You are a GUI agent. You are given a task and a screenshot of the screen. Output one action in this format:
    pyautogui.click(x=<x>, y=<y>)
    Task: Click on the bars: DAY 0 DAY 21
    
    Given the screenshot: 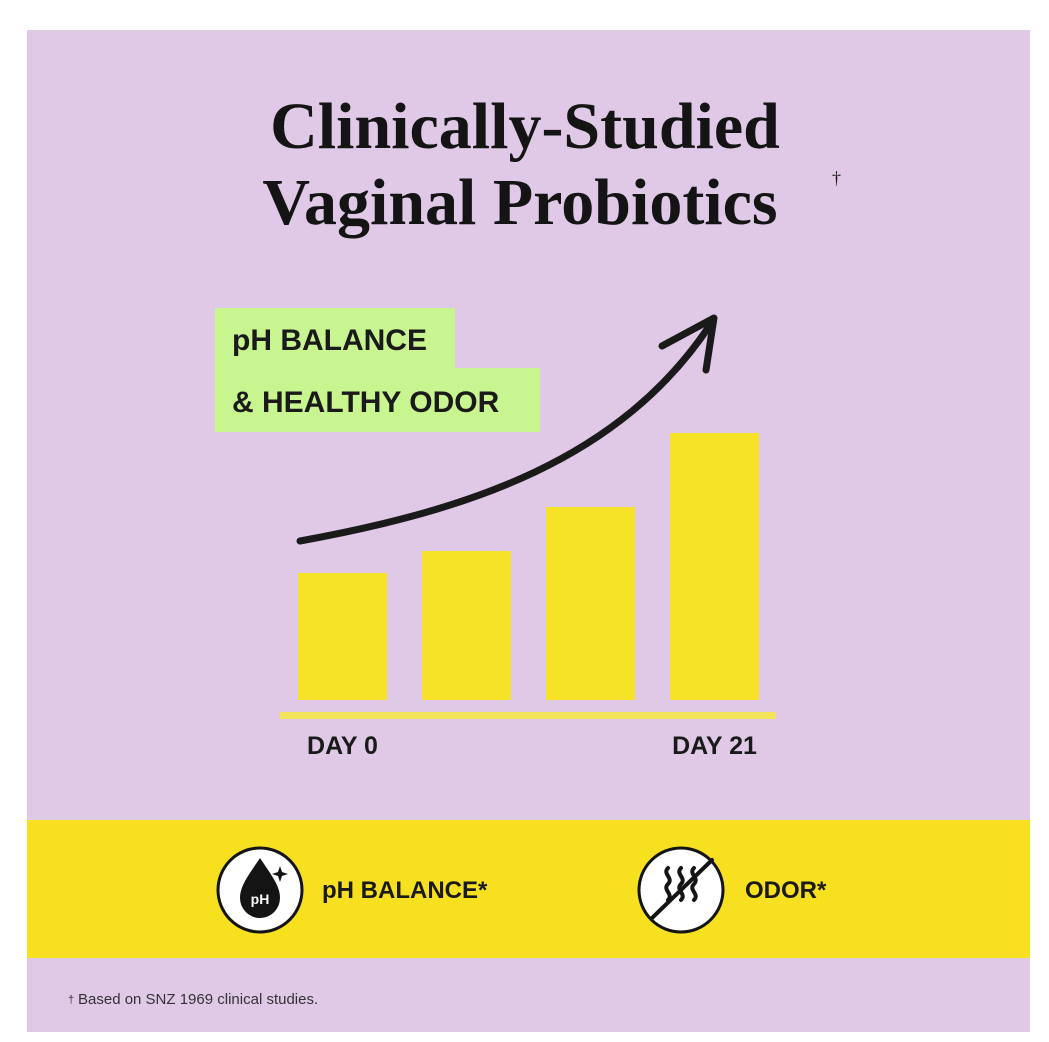 What is the action you would take?
    pyautogui.click(x=528, y=596)
    